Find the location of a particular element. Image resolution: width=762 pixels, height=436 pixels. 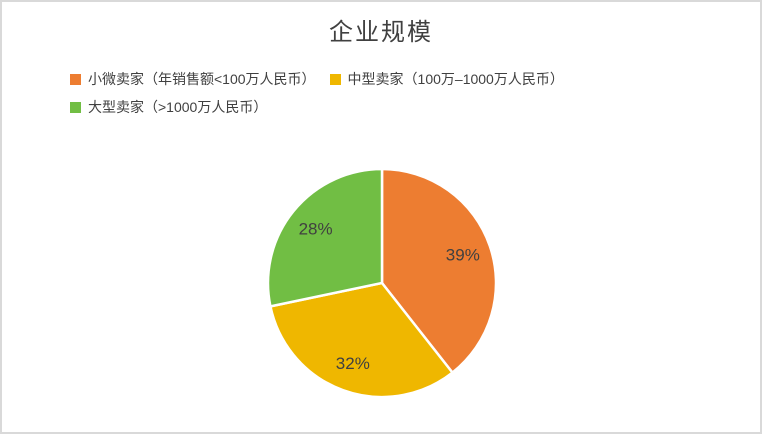

legend-label: 大型卖家（>1000万人民币） is located at coordinates (178, 107).